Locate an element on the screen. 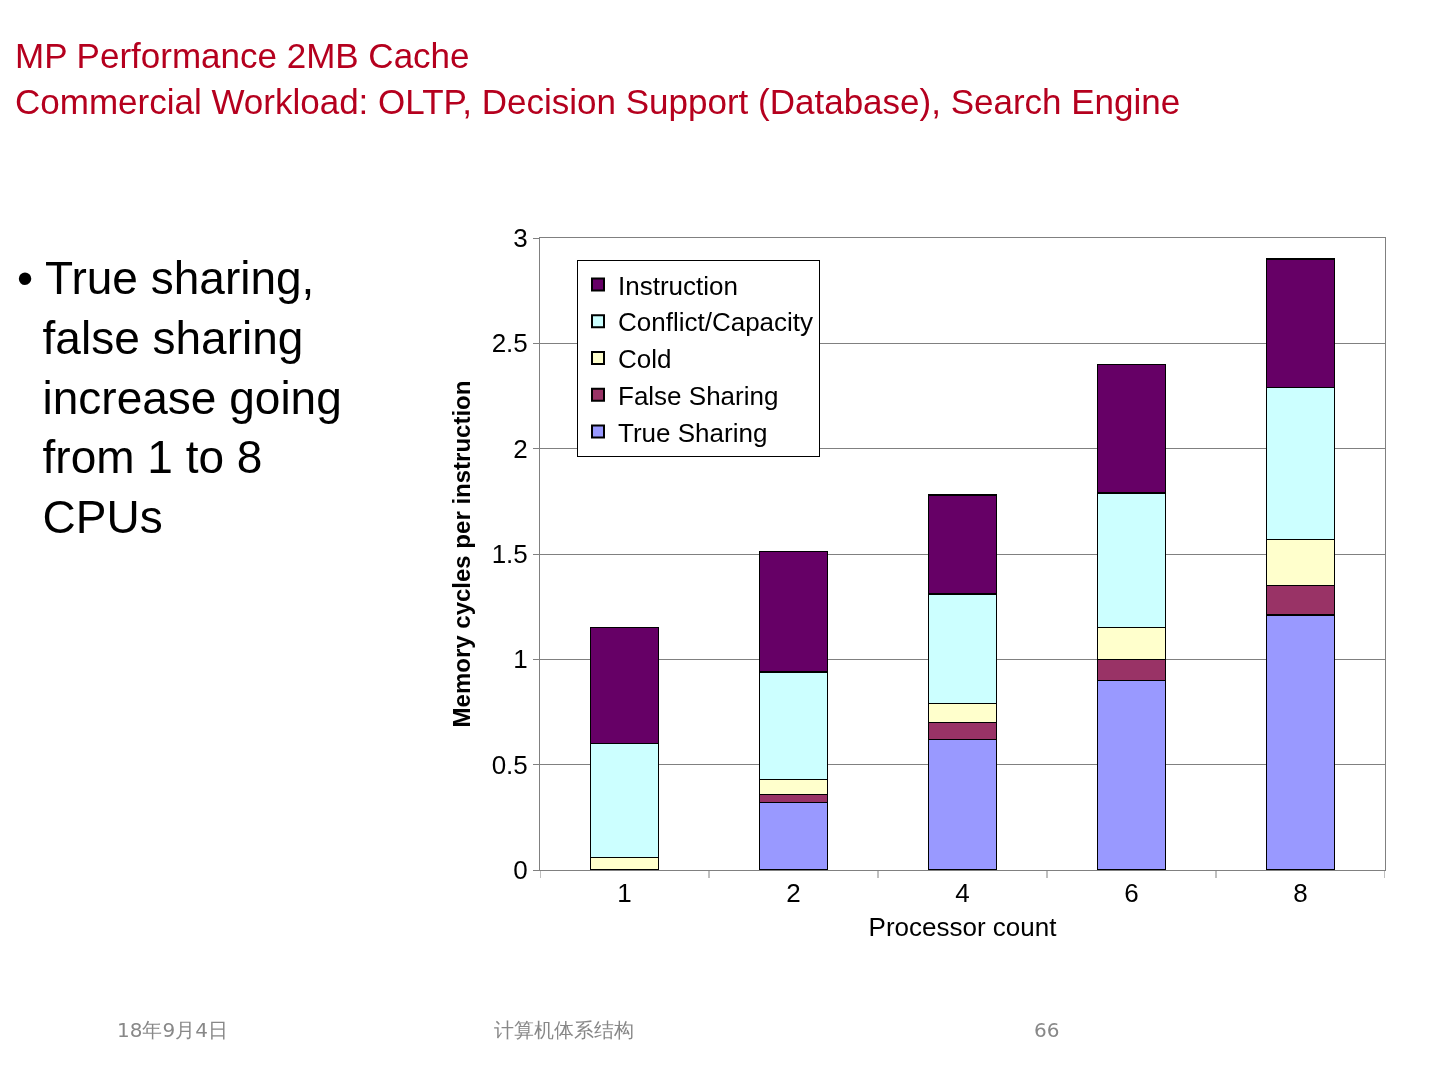  y-tick-label: 0 is located at coordinates (520, 870).